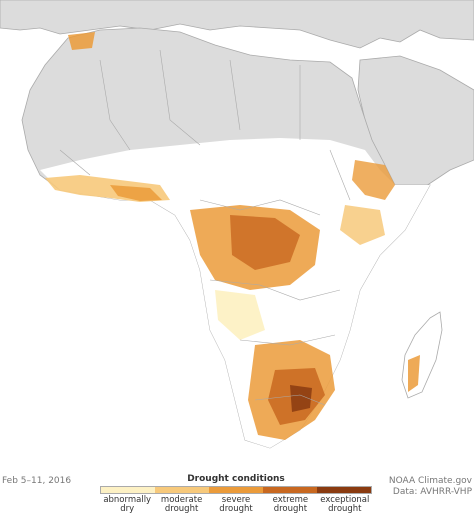 This screenshot has width=474, height=518. What do you see at coordinates (128, 490) in the screenshot?
I see `legend-swatch-abnormally-dry` at bounding box center [128, 490].